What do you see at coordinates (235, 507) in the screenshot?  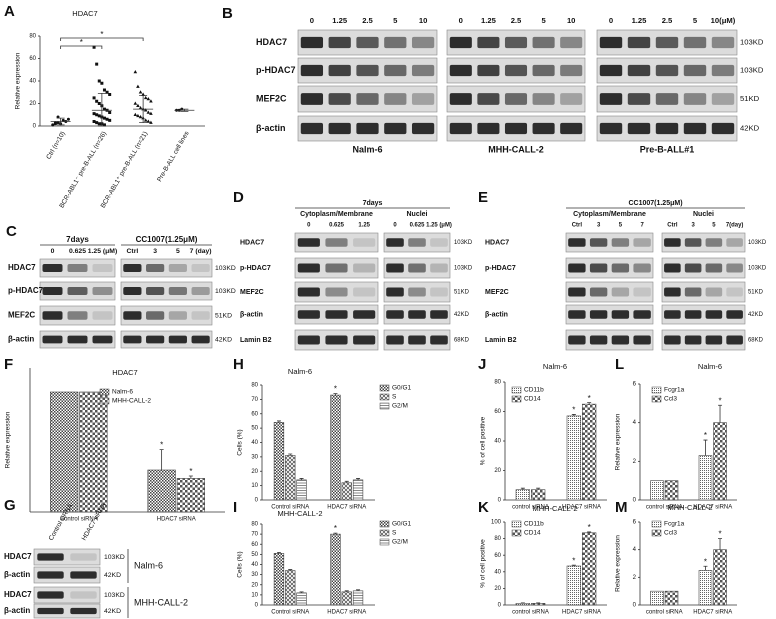 I see `panel-letter: I` at bounding box center [235, 507].